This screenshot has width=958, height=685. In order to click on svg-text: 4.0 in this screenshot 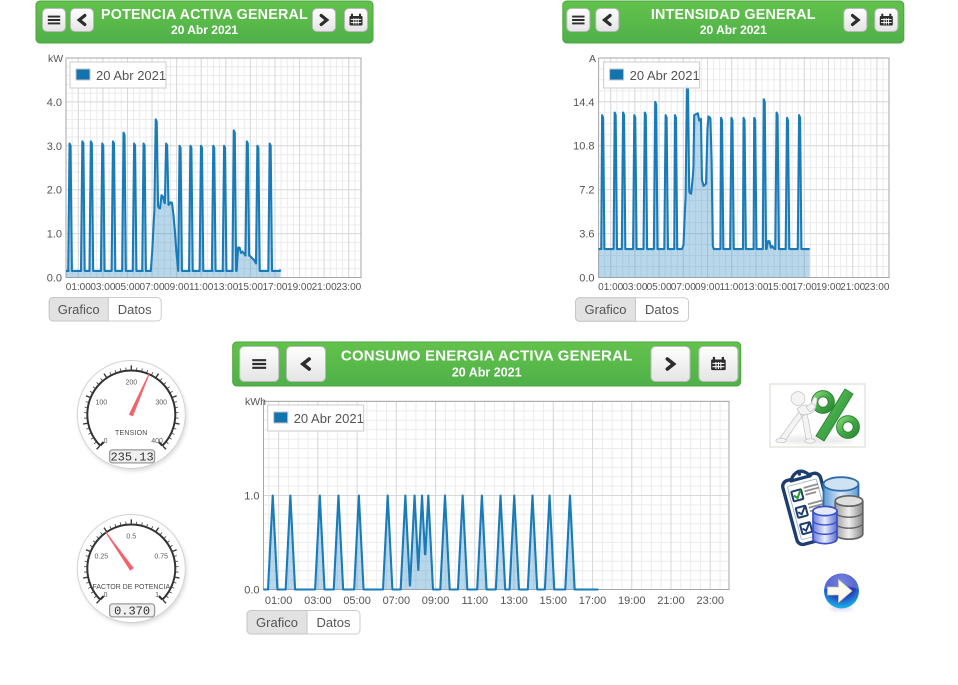, I will do `click(54, 103)`.